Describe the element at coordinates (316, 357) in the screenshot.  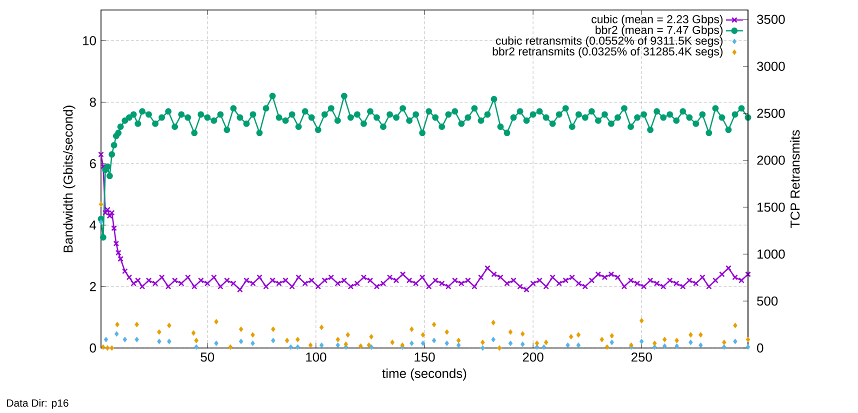
I see `x-tick-label: 100` at that location.